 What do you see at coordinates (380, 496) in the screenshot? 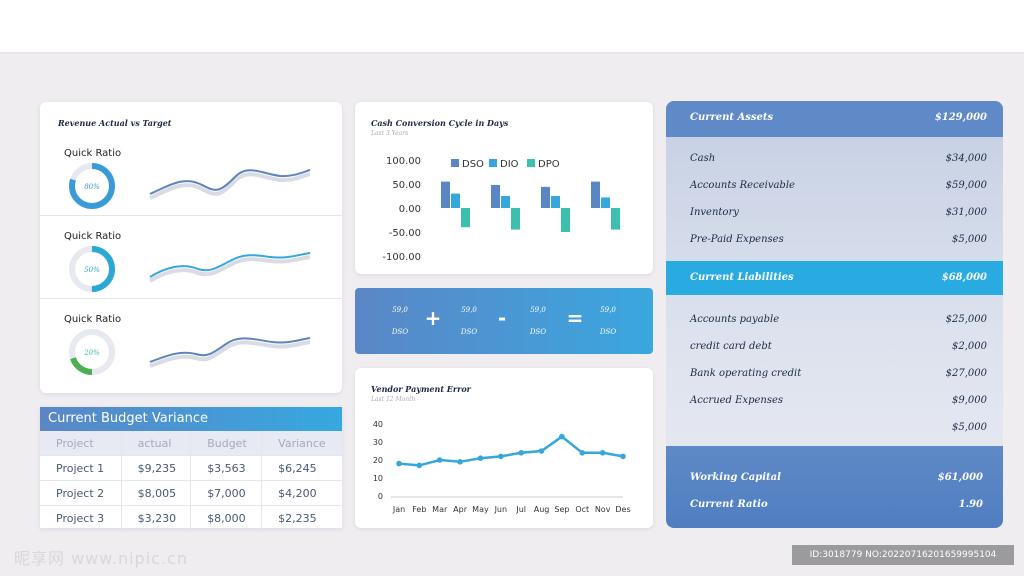
I see `y-tick-label: 0` at bounding box center [380, 496].